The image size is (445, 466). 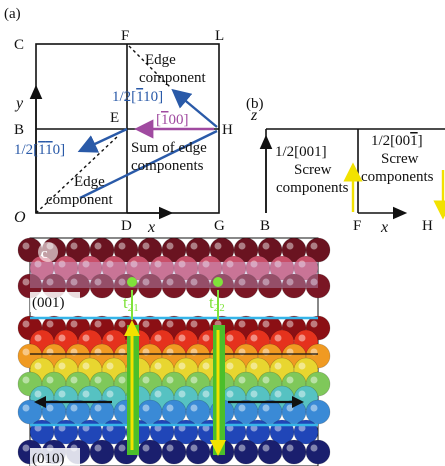 I want to click on node-t21, so click(x=132, y=282).